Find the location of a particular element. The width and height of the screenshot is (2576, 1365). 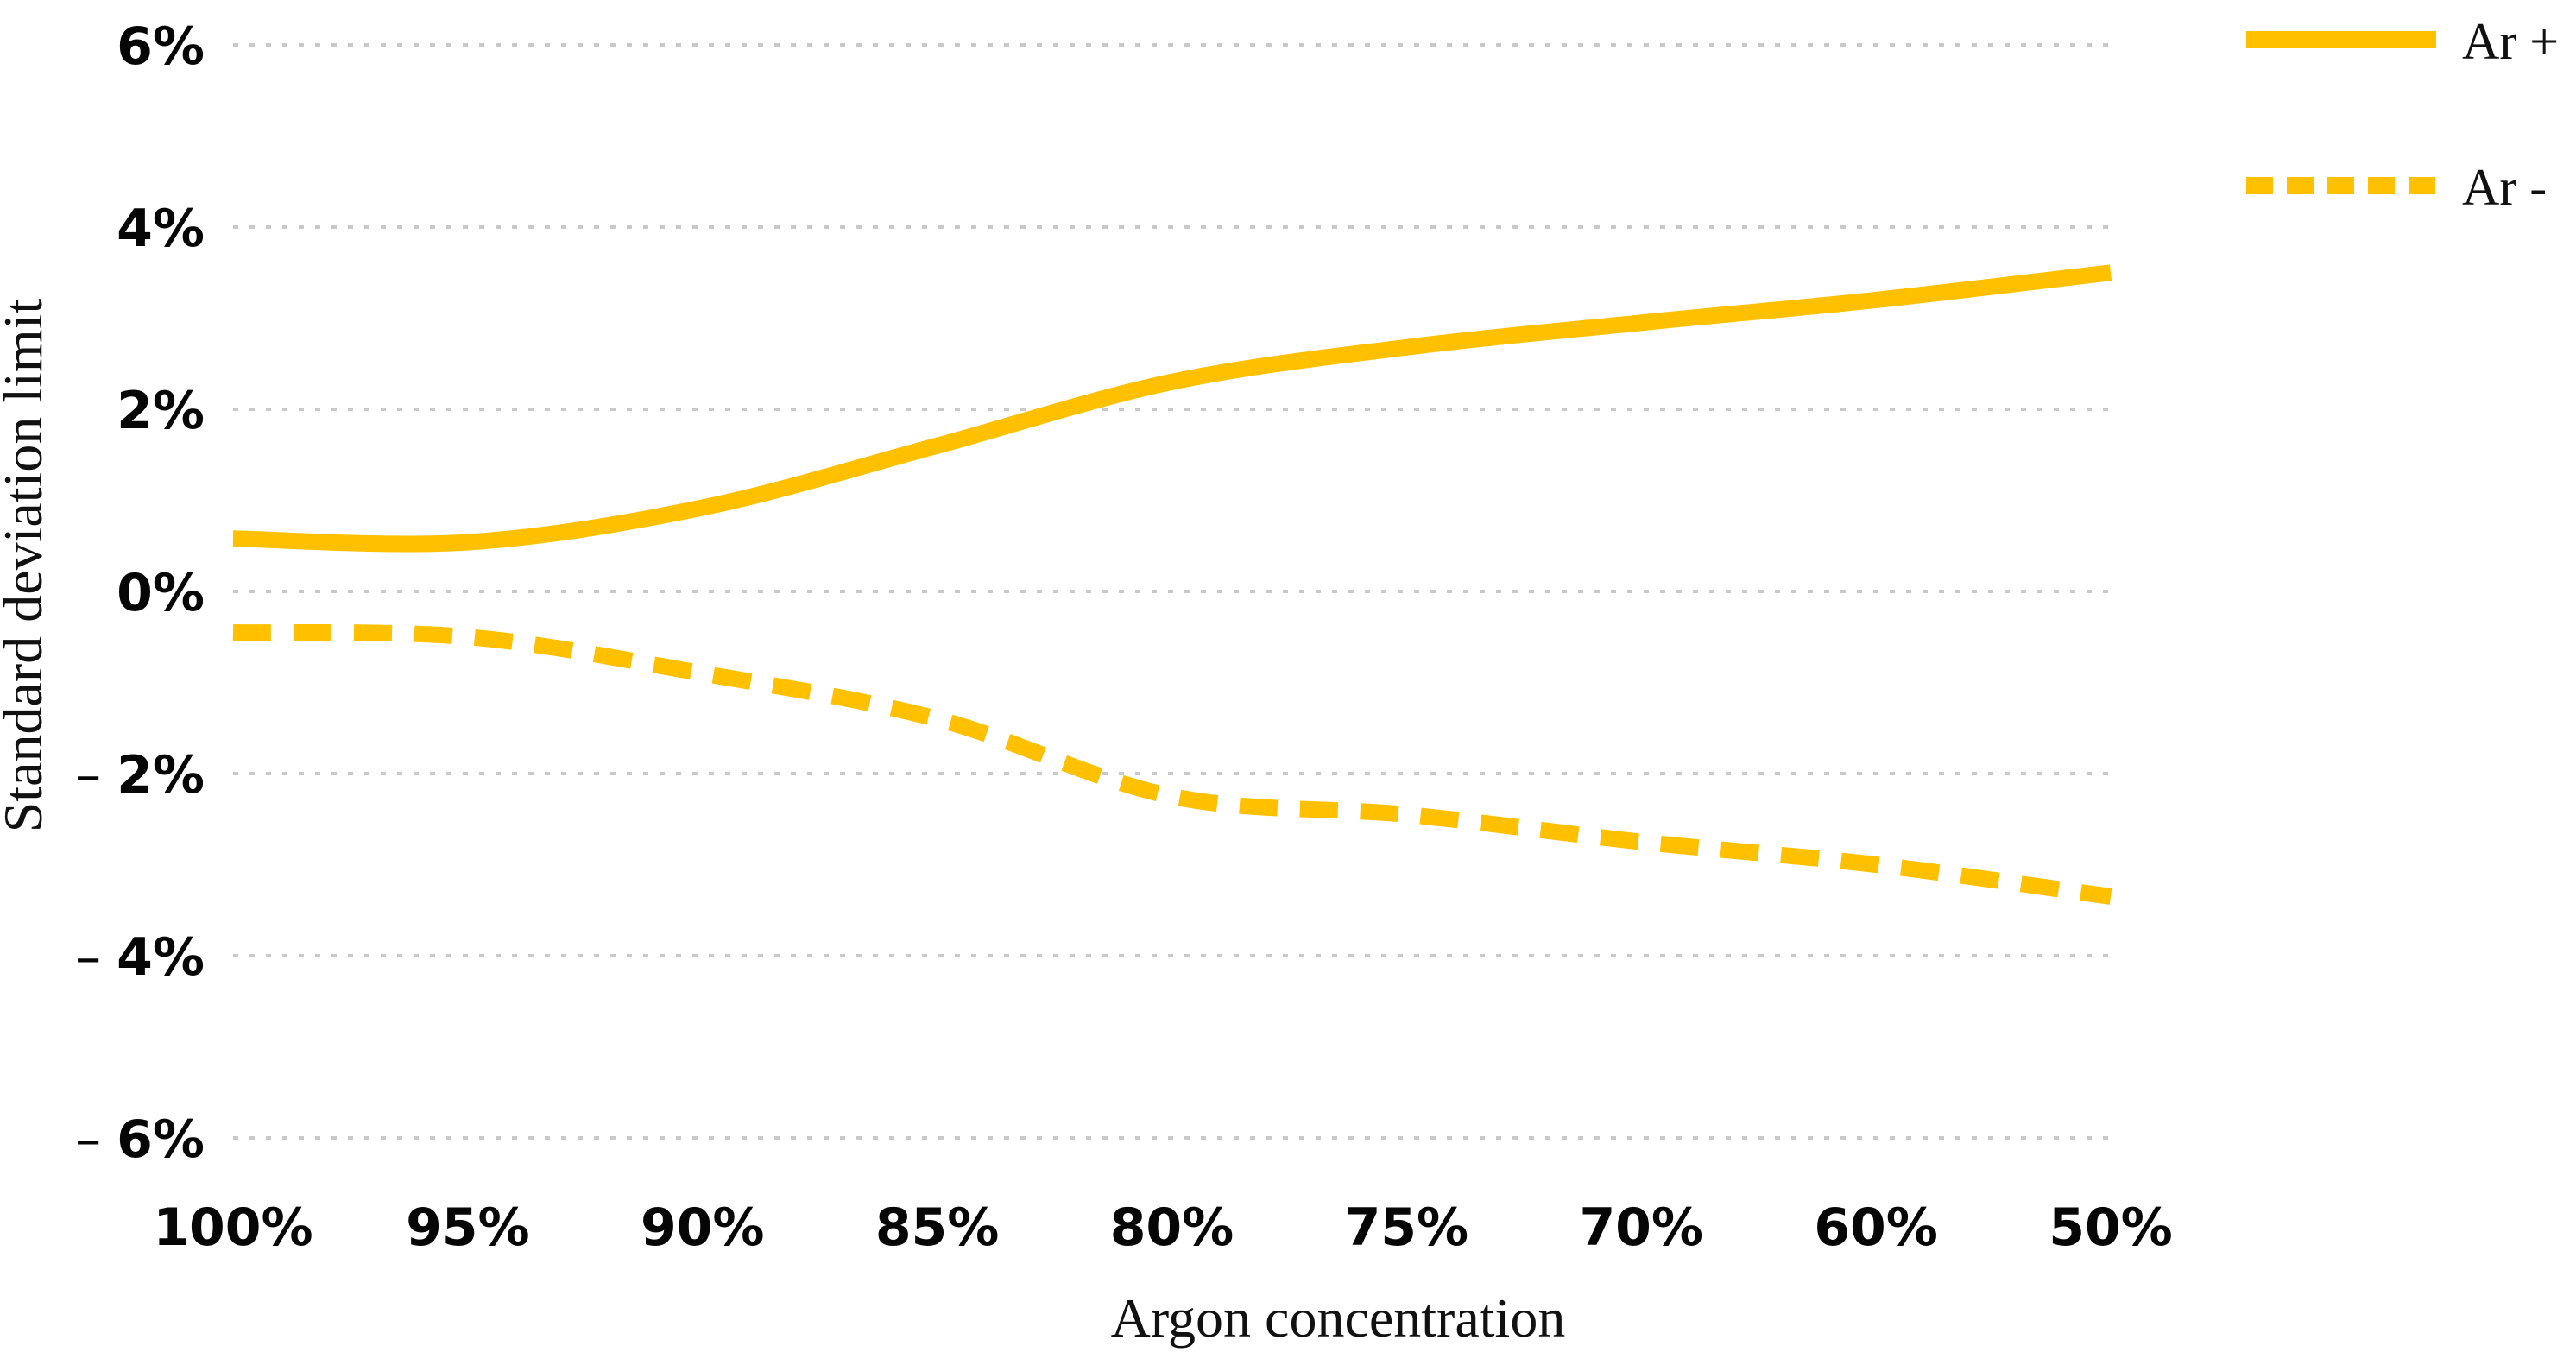

legend: Ar + Ar - is located at coordinates (2402, 115).